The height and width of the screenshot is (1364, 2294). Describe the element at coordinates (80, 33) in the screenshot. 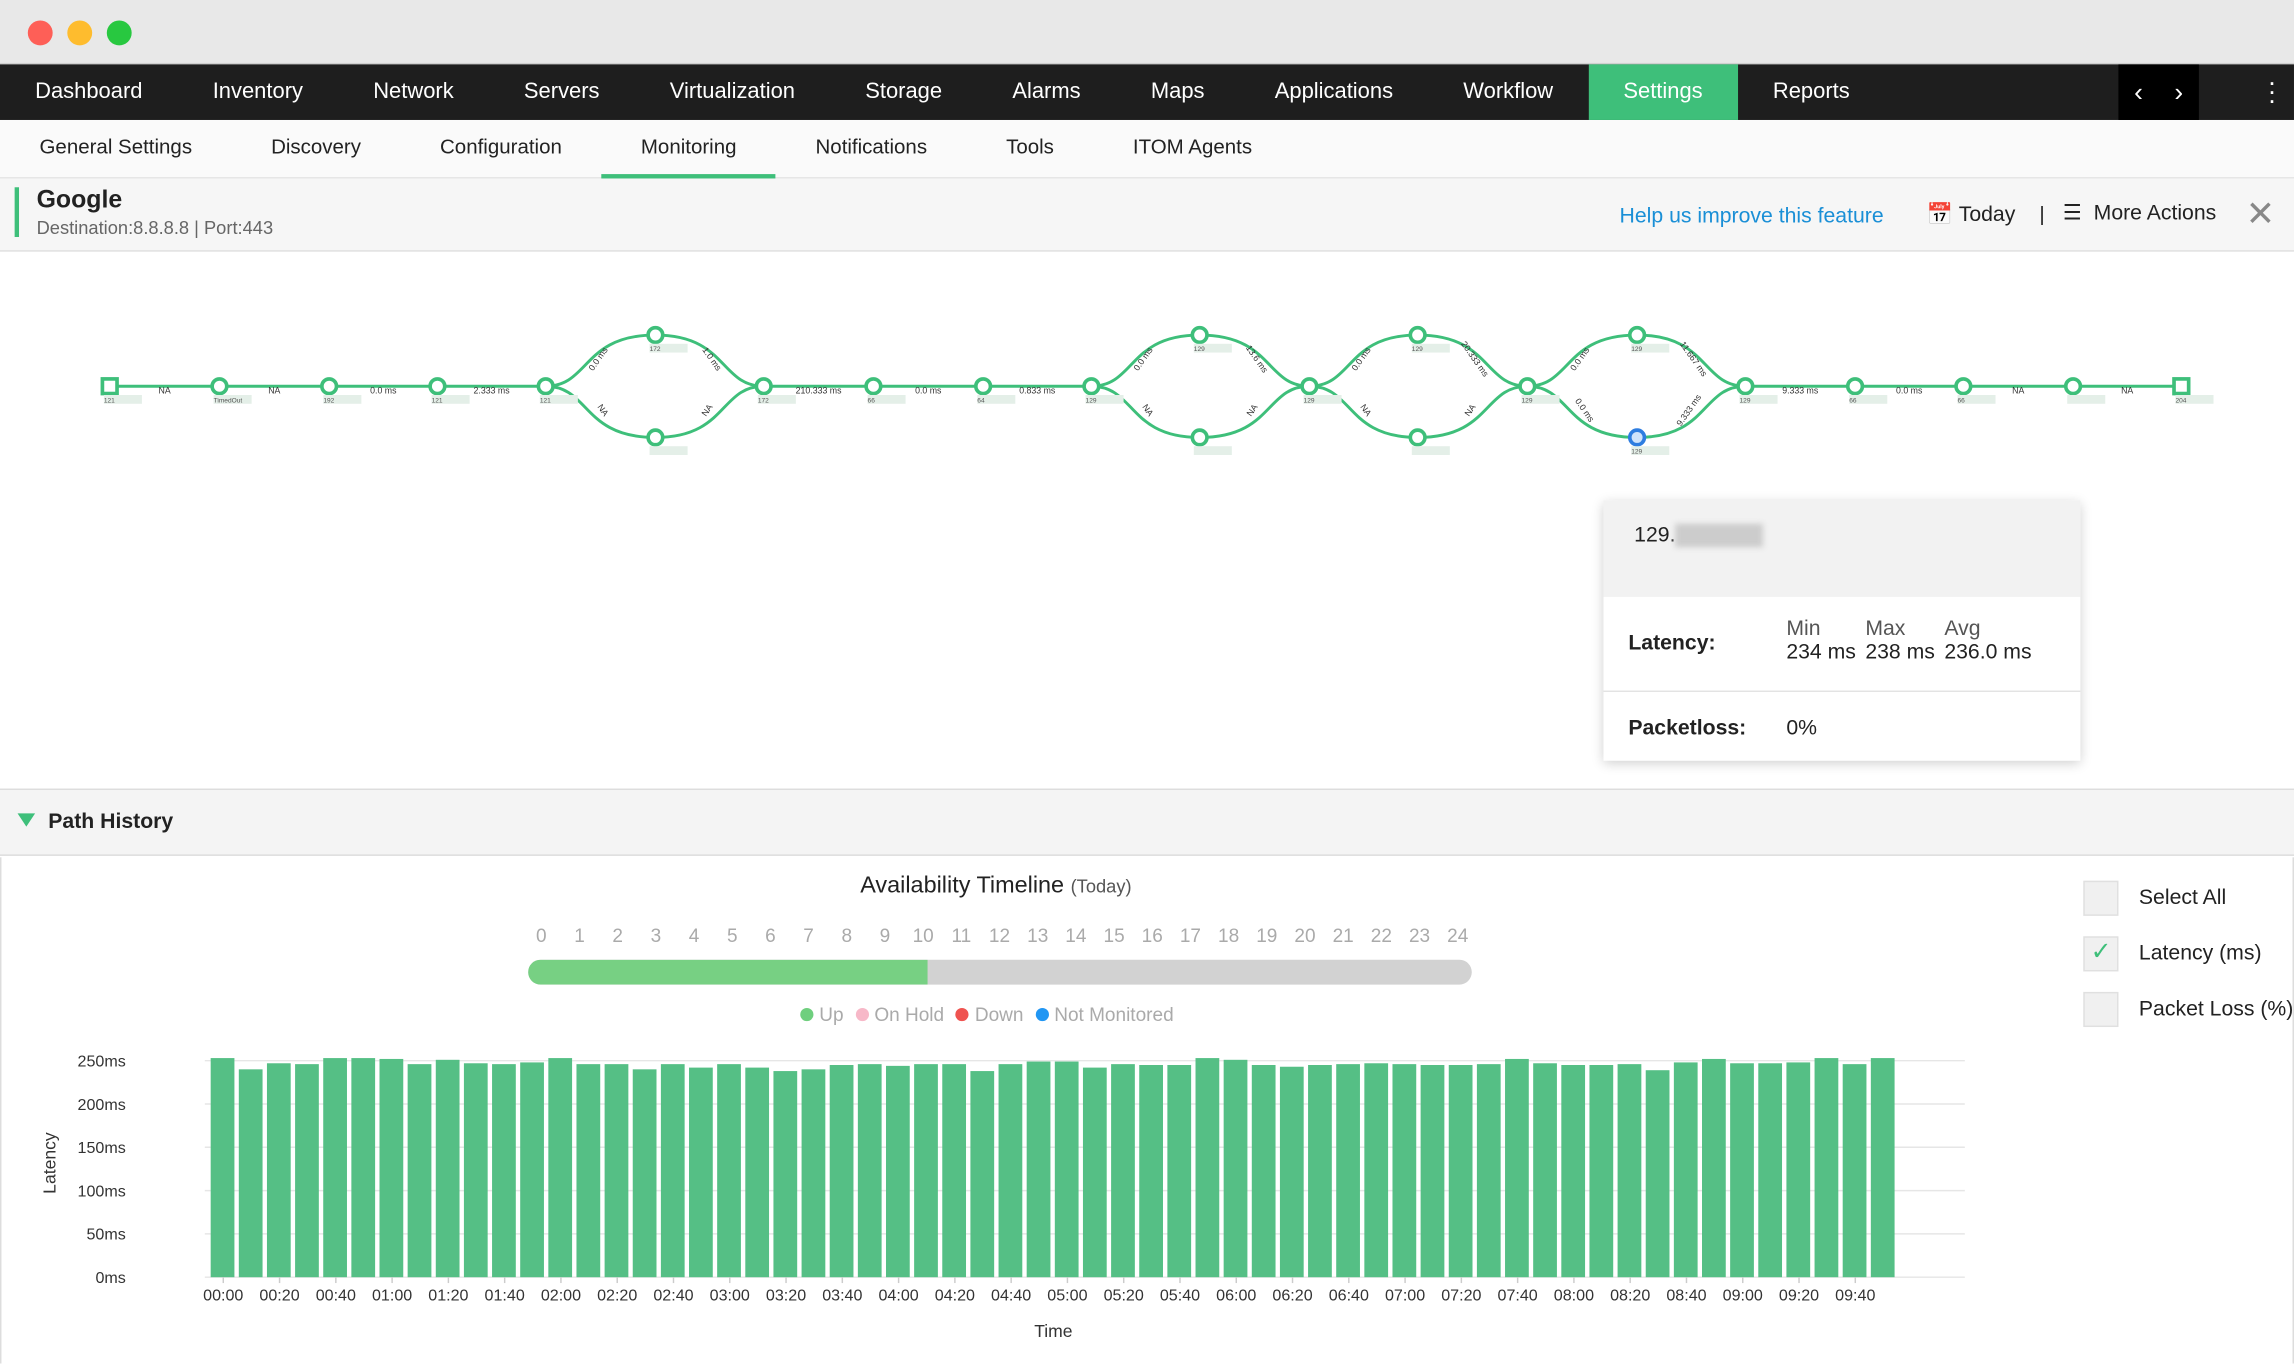

I see `minimize-window-button` at that location.